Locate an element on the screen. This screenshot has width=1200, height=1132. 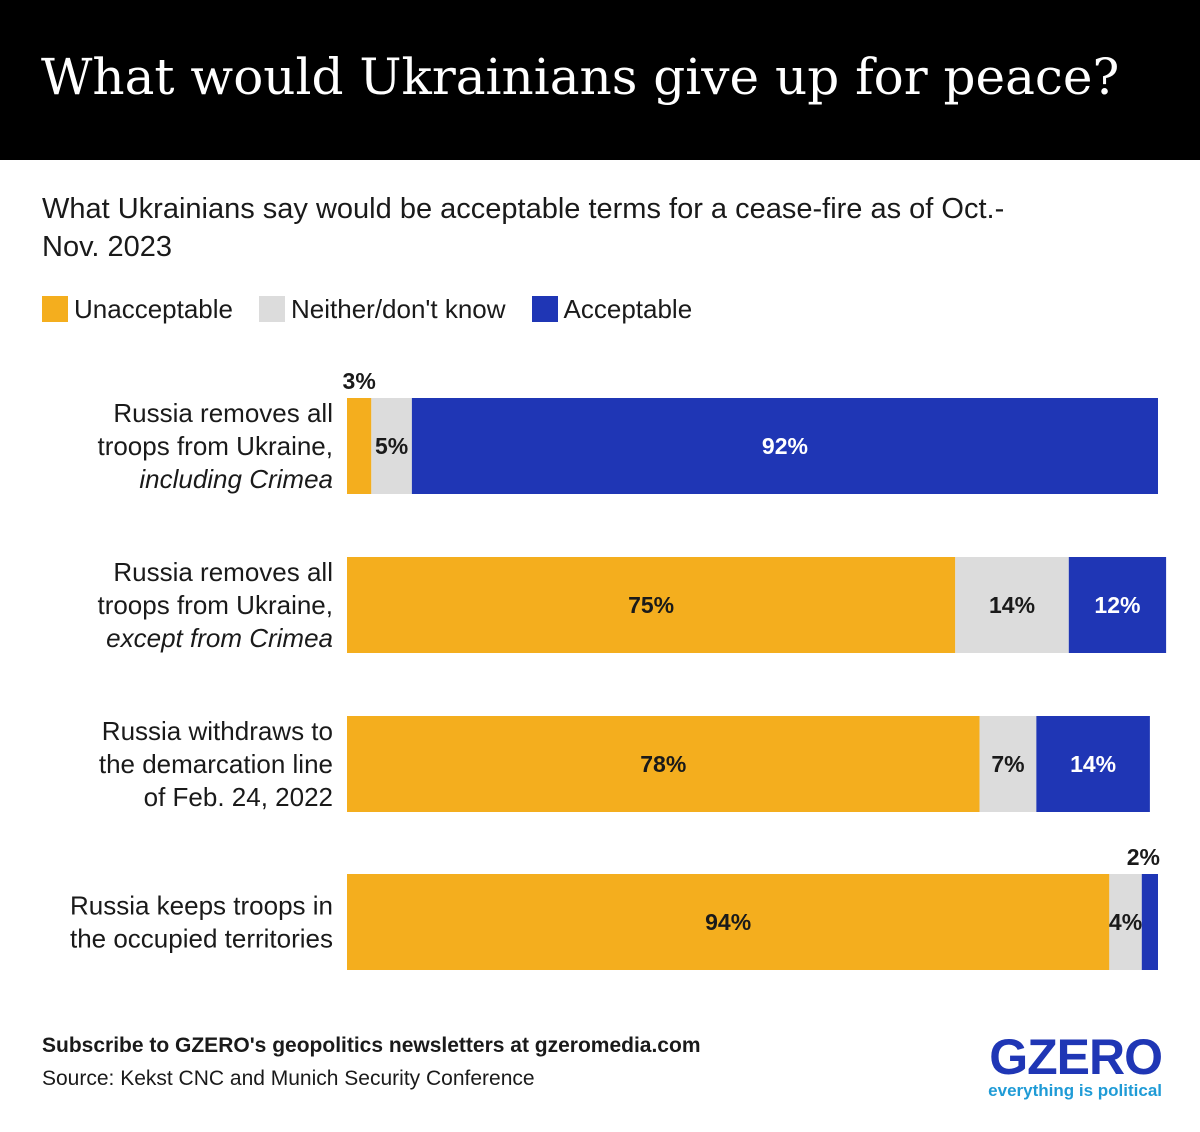
legend-item-unacceptable: Unacceptable is located at coordinates (137, 309).